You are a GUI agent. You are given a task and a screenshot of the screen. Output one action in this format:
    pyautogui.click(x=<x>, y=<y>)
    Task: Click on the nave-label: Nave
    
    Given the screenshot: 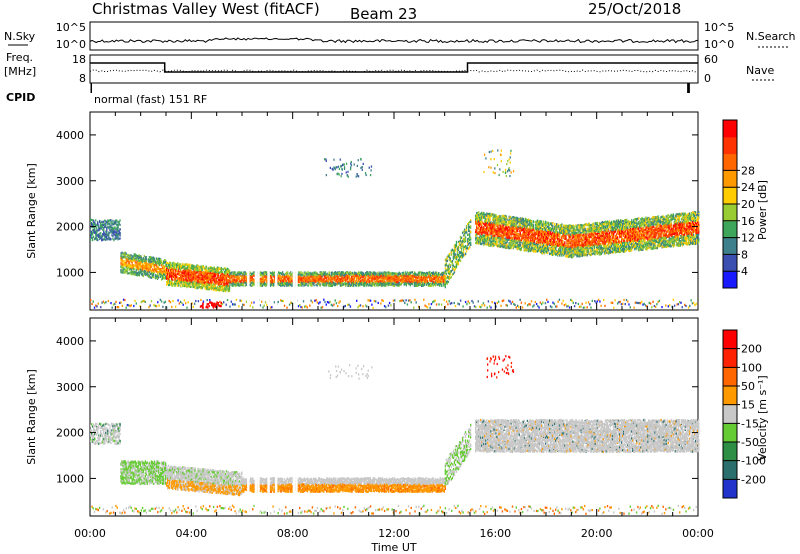 What is the action you would take?
    pyautogui.click(x=760, y=70)
    